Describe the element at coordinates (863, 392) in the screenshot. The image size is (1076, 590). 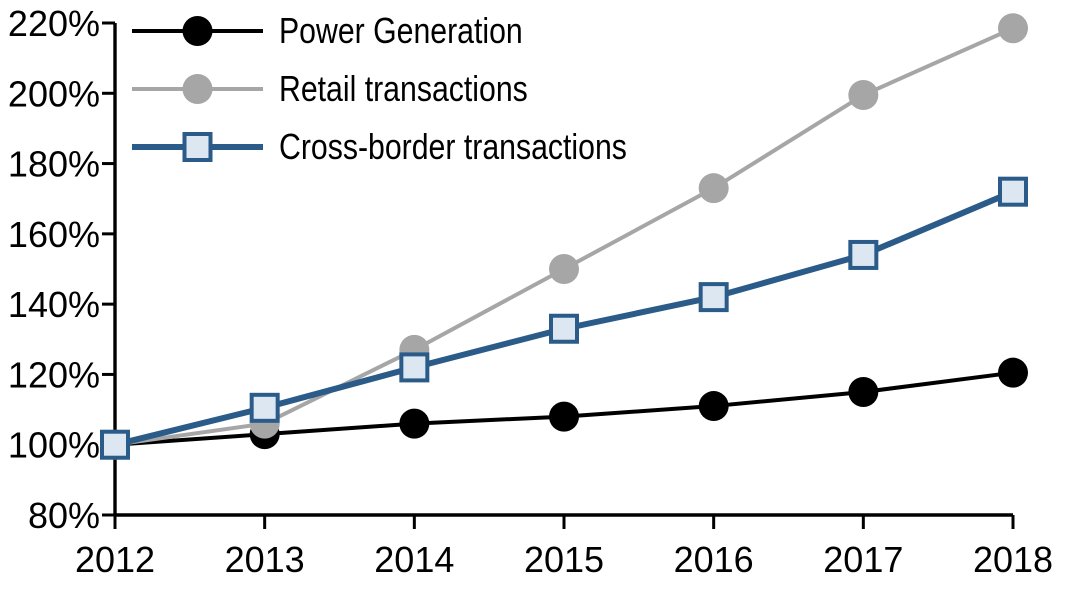
I see `data-point-power-generation-2017` at that location.